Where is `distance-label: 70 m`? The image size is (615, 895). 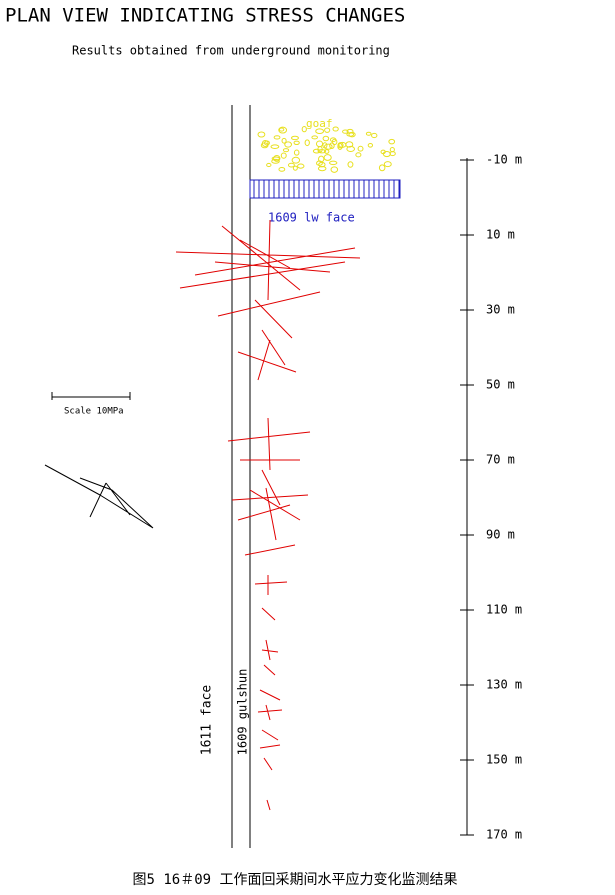 distance-label: 70 m is located at coordinates (500, 460).